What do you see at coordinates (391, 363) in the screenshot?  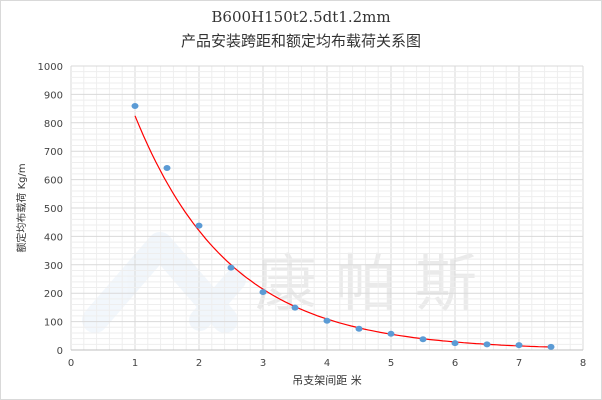 I see `x-tick-label: 5` at bounding box center [391, 363].